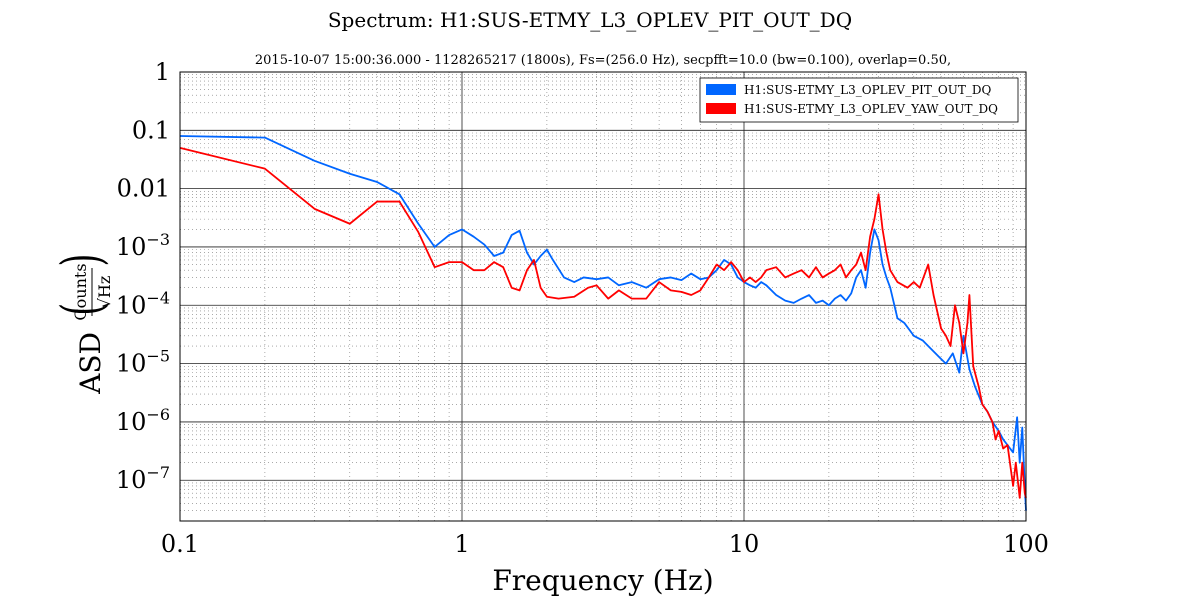 This screenshot has width=1200, height=600. I want to click on x-ticks: 0.1 1 10 100, so click(605, 544).